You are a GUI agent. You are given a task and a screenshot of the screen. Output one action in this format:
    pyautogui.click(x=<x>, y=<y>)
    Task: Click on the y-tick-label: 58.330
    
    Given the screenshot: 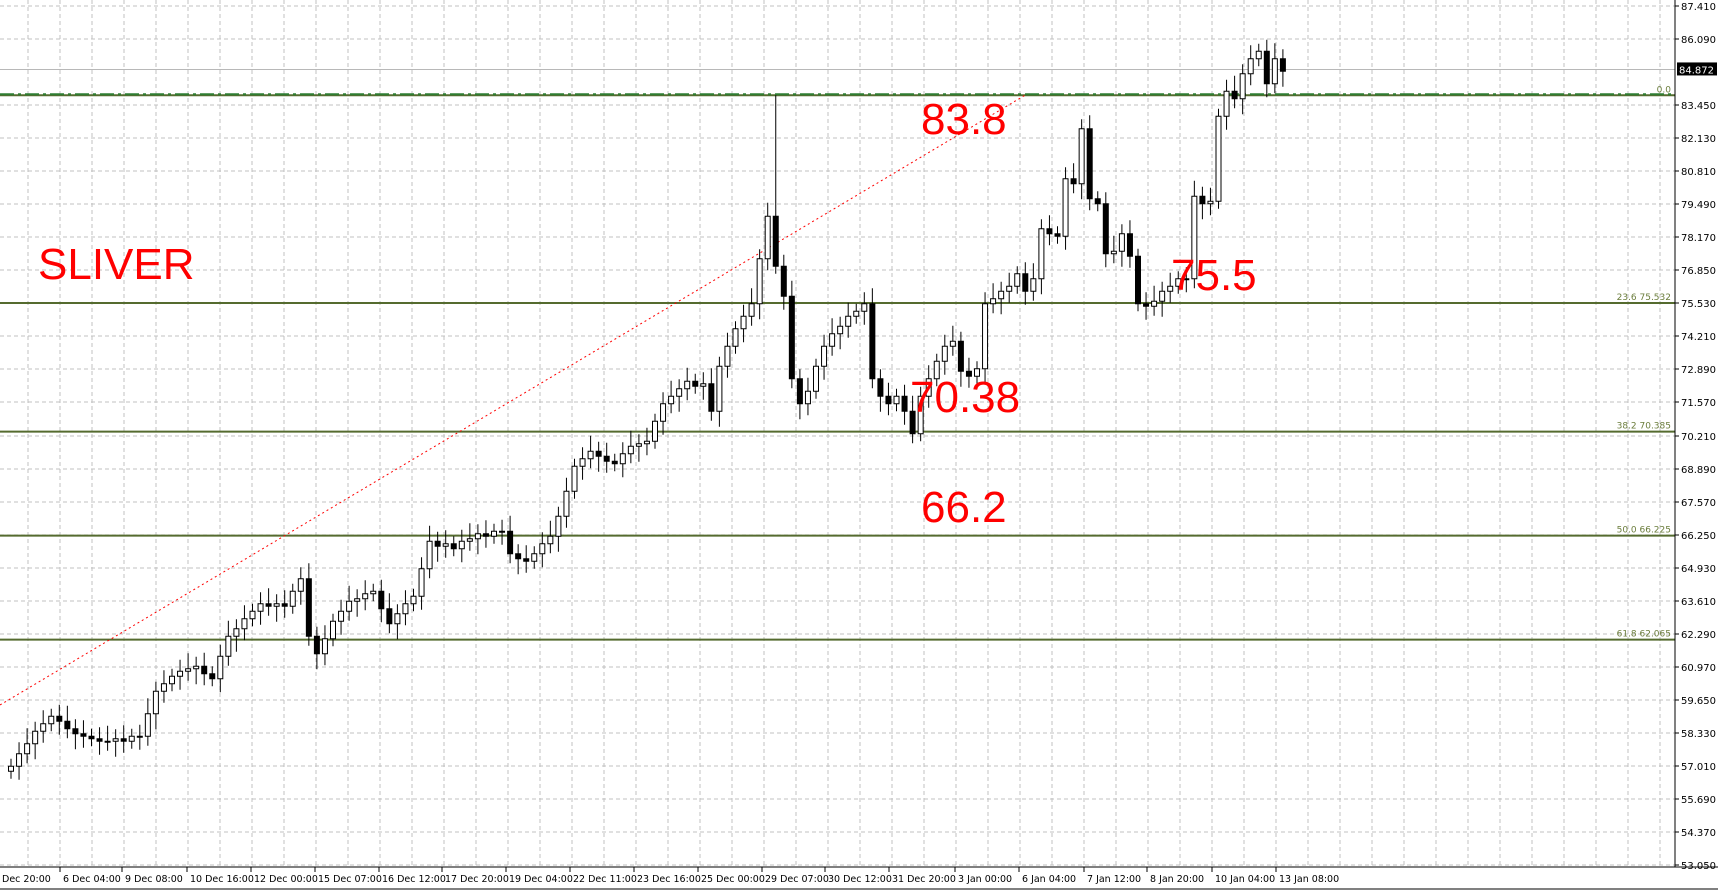 What is the action you would take?
    pyautogui.click(x=1698, y=734)
    